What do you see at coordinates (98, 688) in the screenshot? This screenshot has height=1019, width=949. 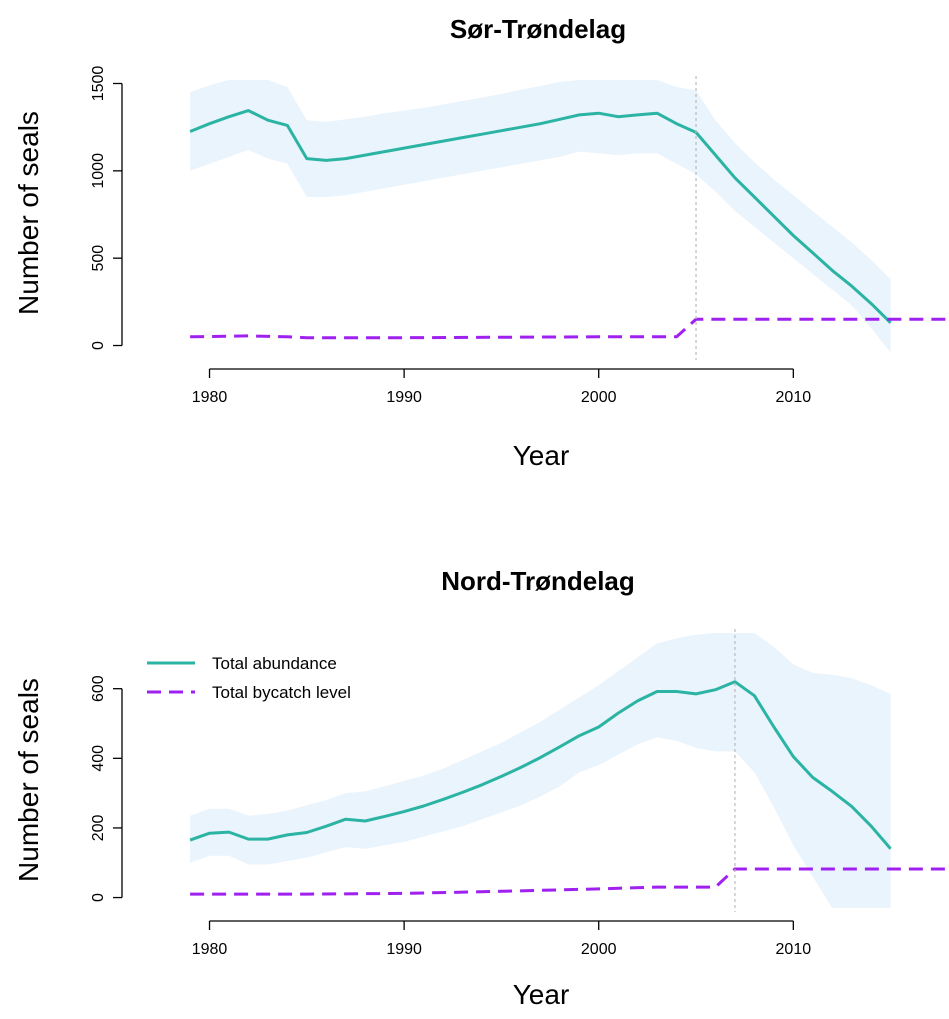 I see `y-tick-label: 600` at bounding box center [98, 688].